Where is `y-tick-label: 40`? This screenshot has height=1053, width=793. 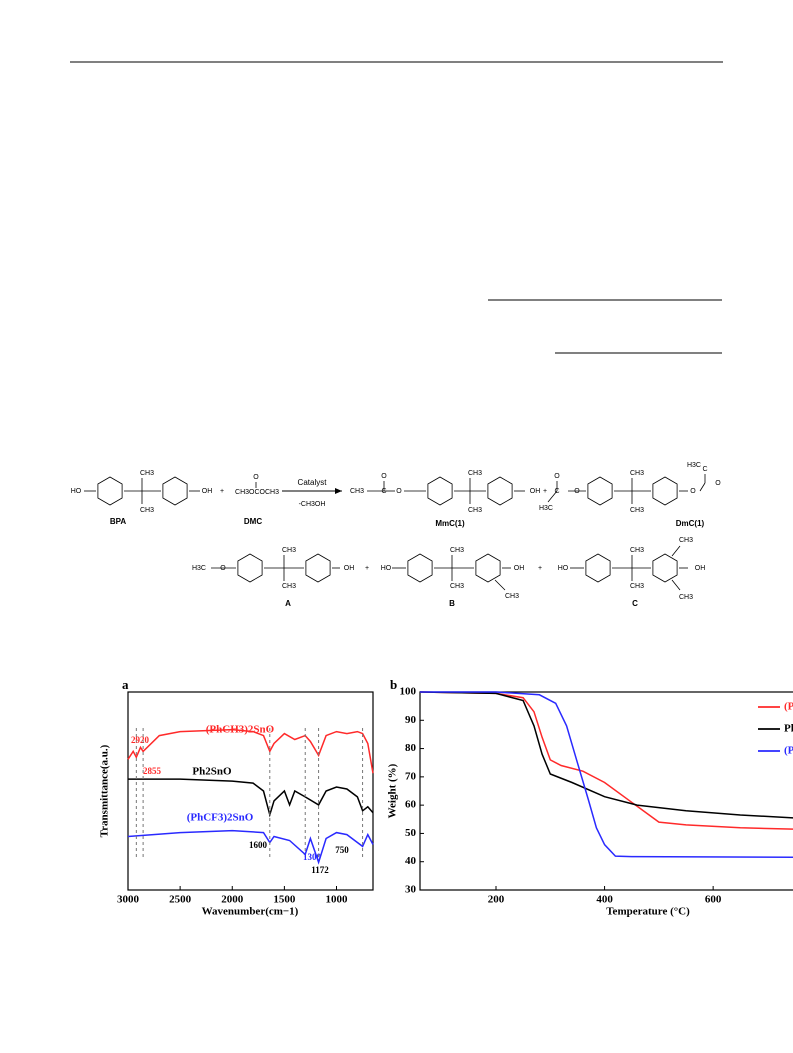
y-tick-label: 40 is located at coordinates (411, 861).